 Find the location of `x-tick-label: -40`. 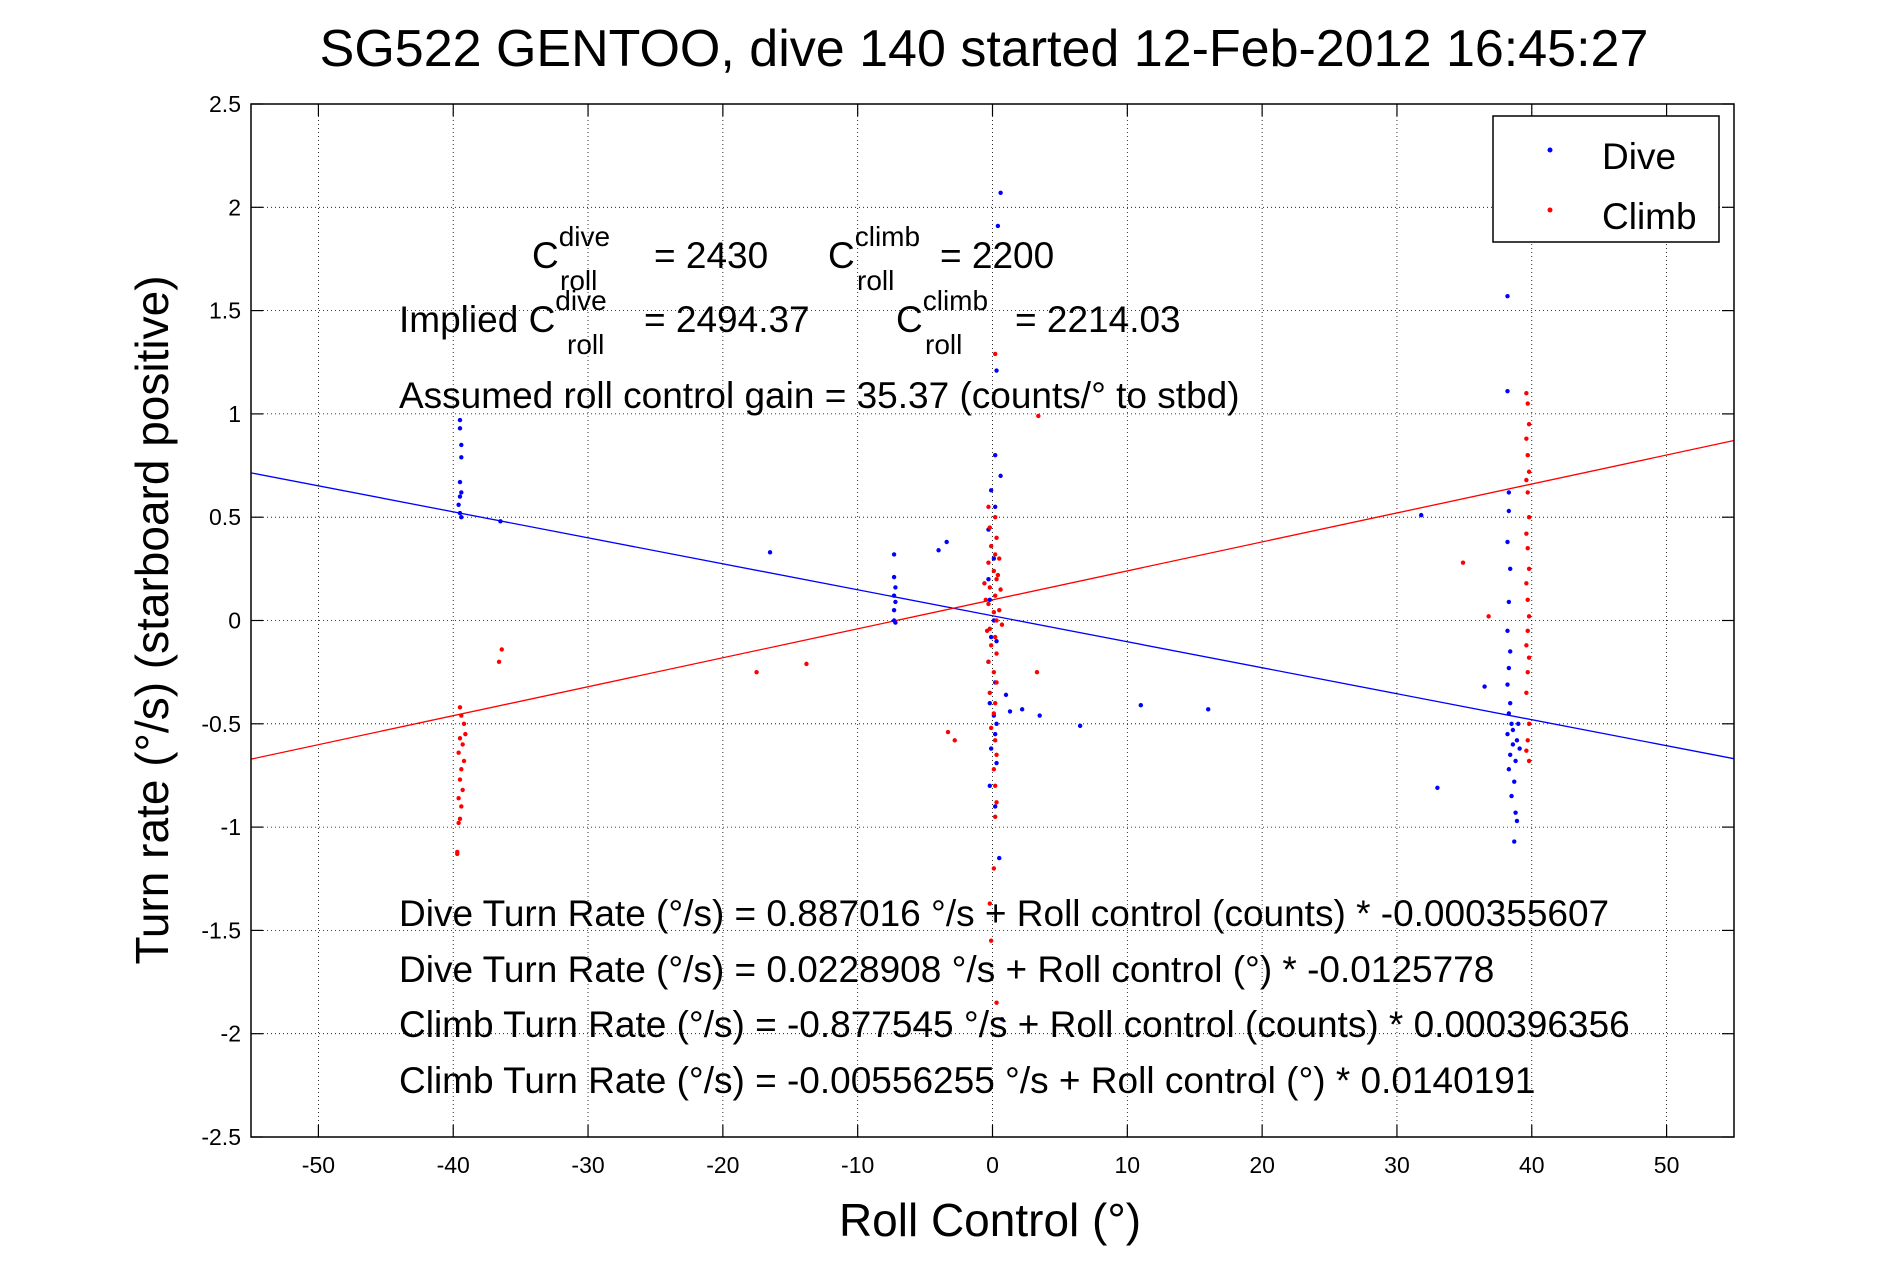

x-tick-label: -40 is located at coordinates (453, 1165).